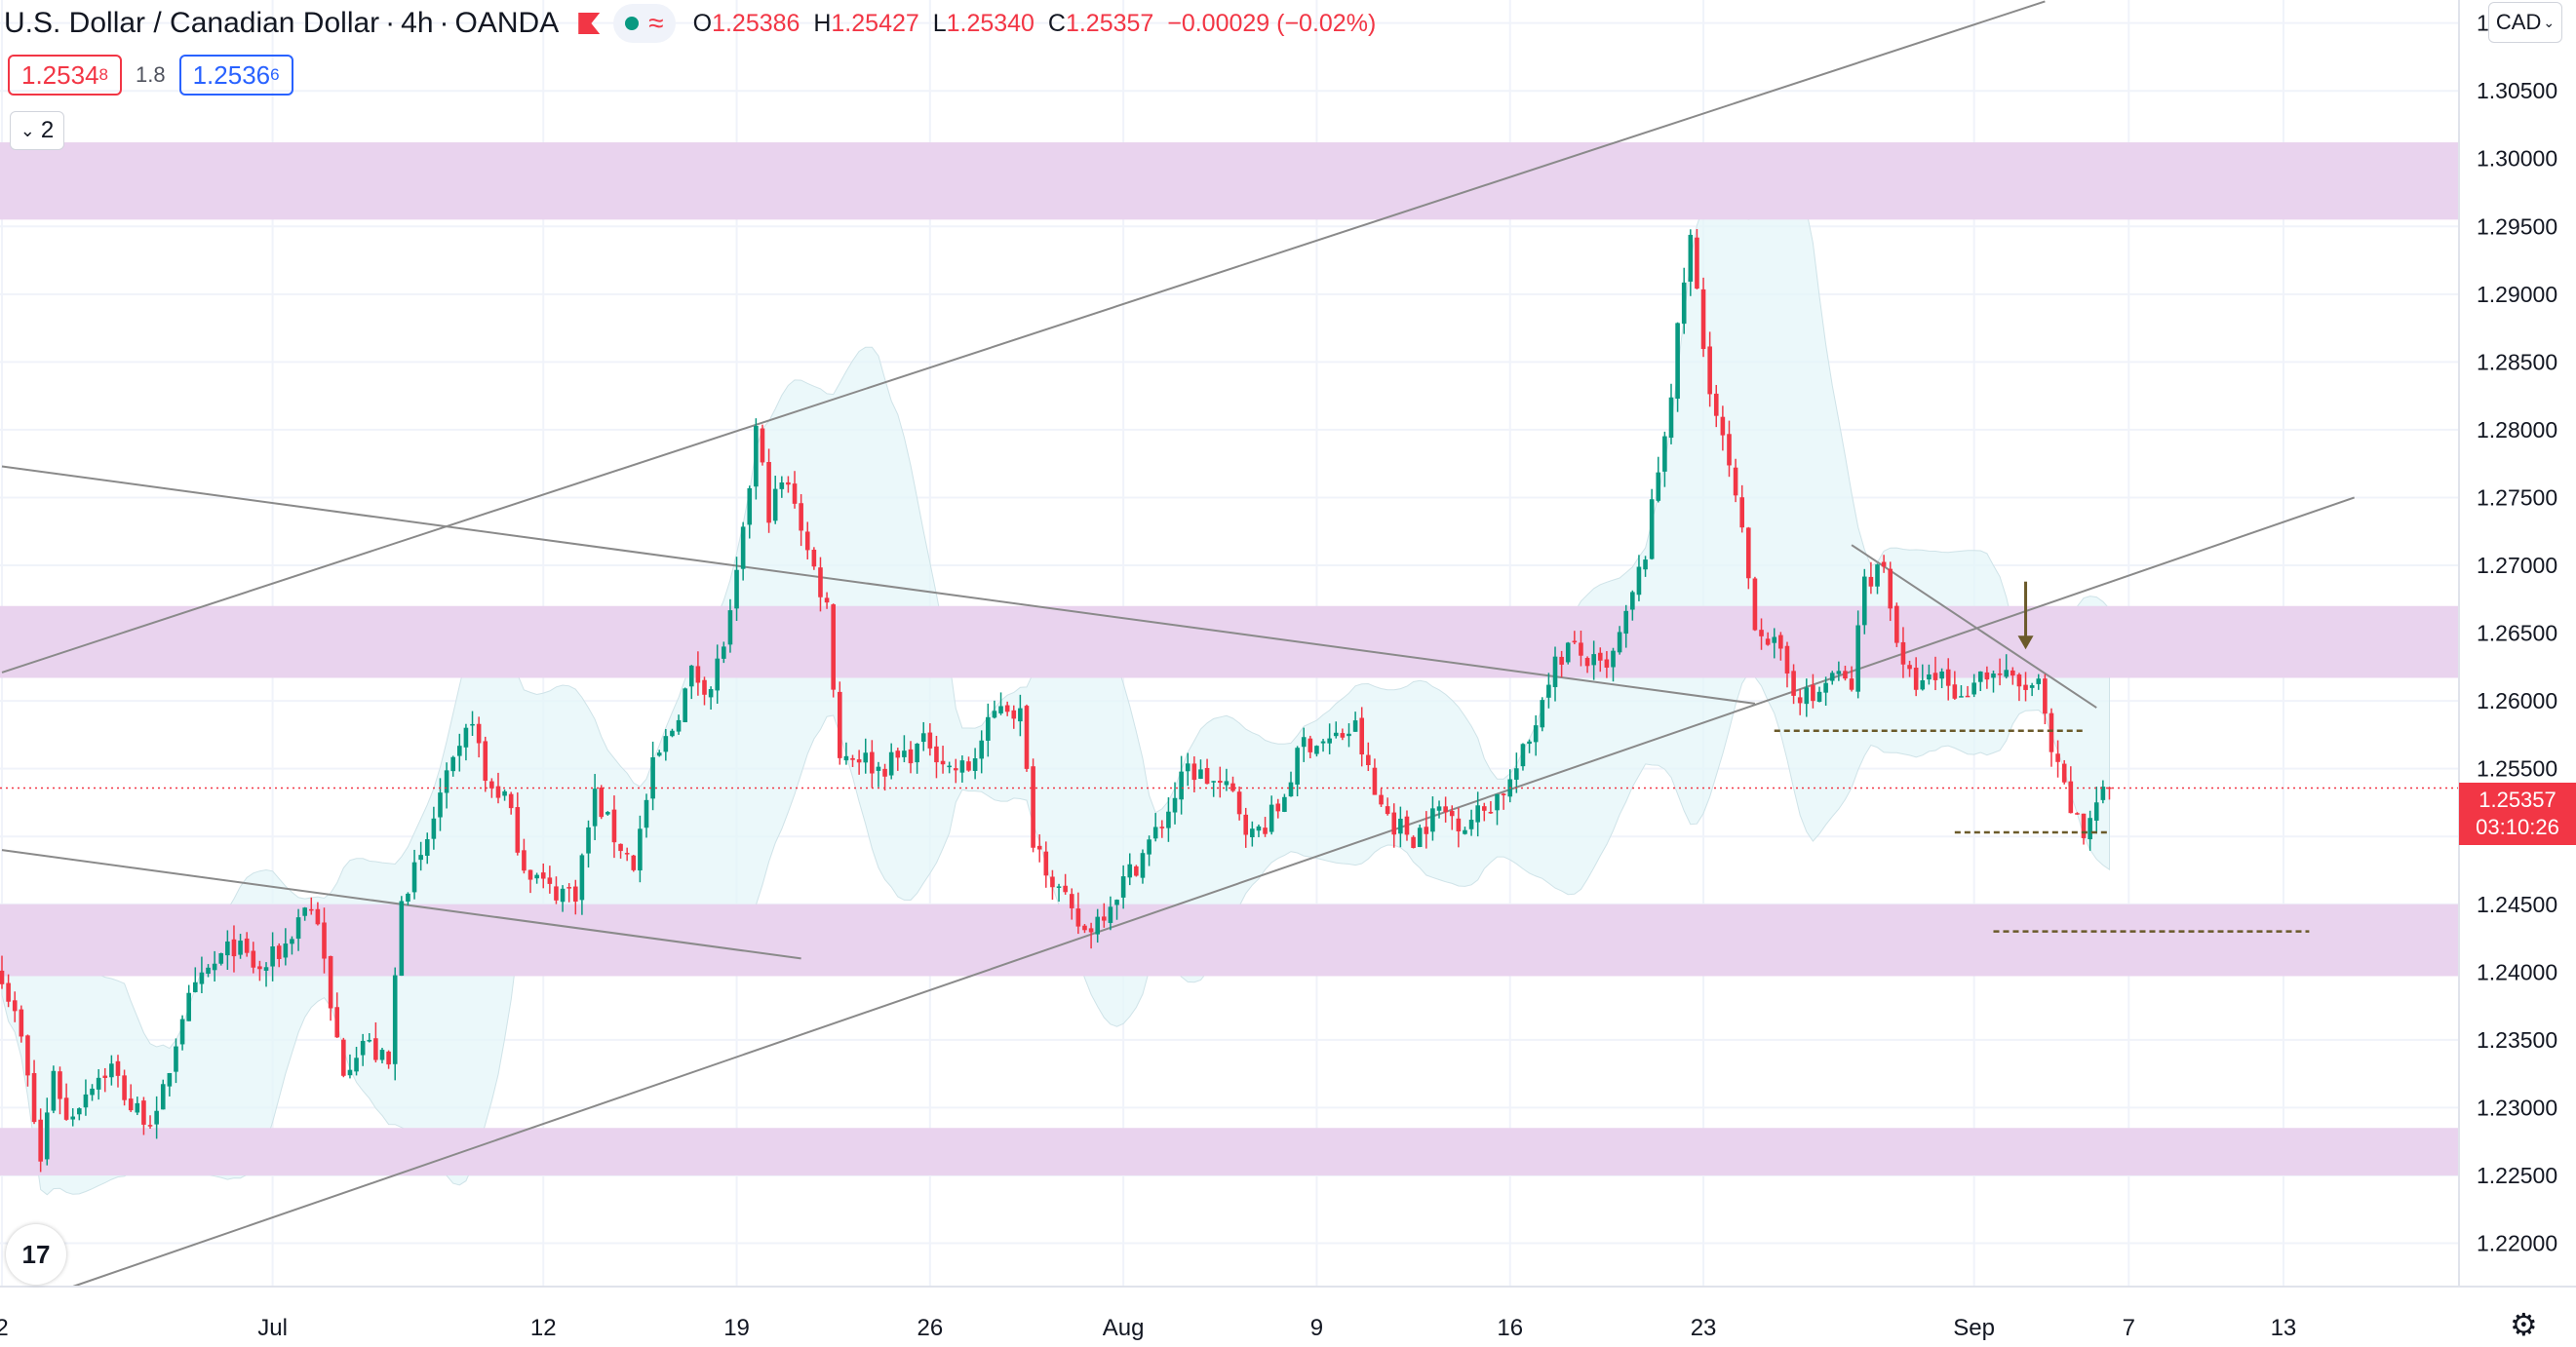 Image resolution: width=2576 pixels, height=1347 pixels. What do you see at coordinates (1974, 1328) in the screenshot?
I see `x-tick-label: Sep` at bounding box center [1974, 1328].